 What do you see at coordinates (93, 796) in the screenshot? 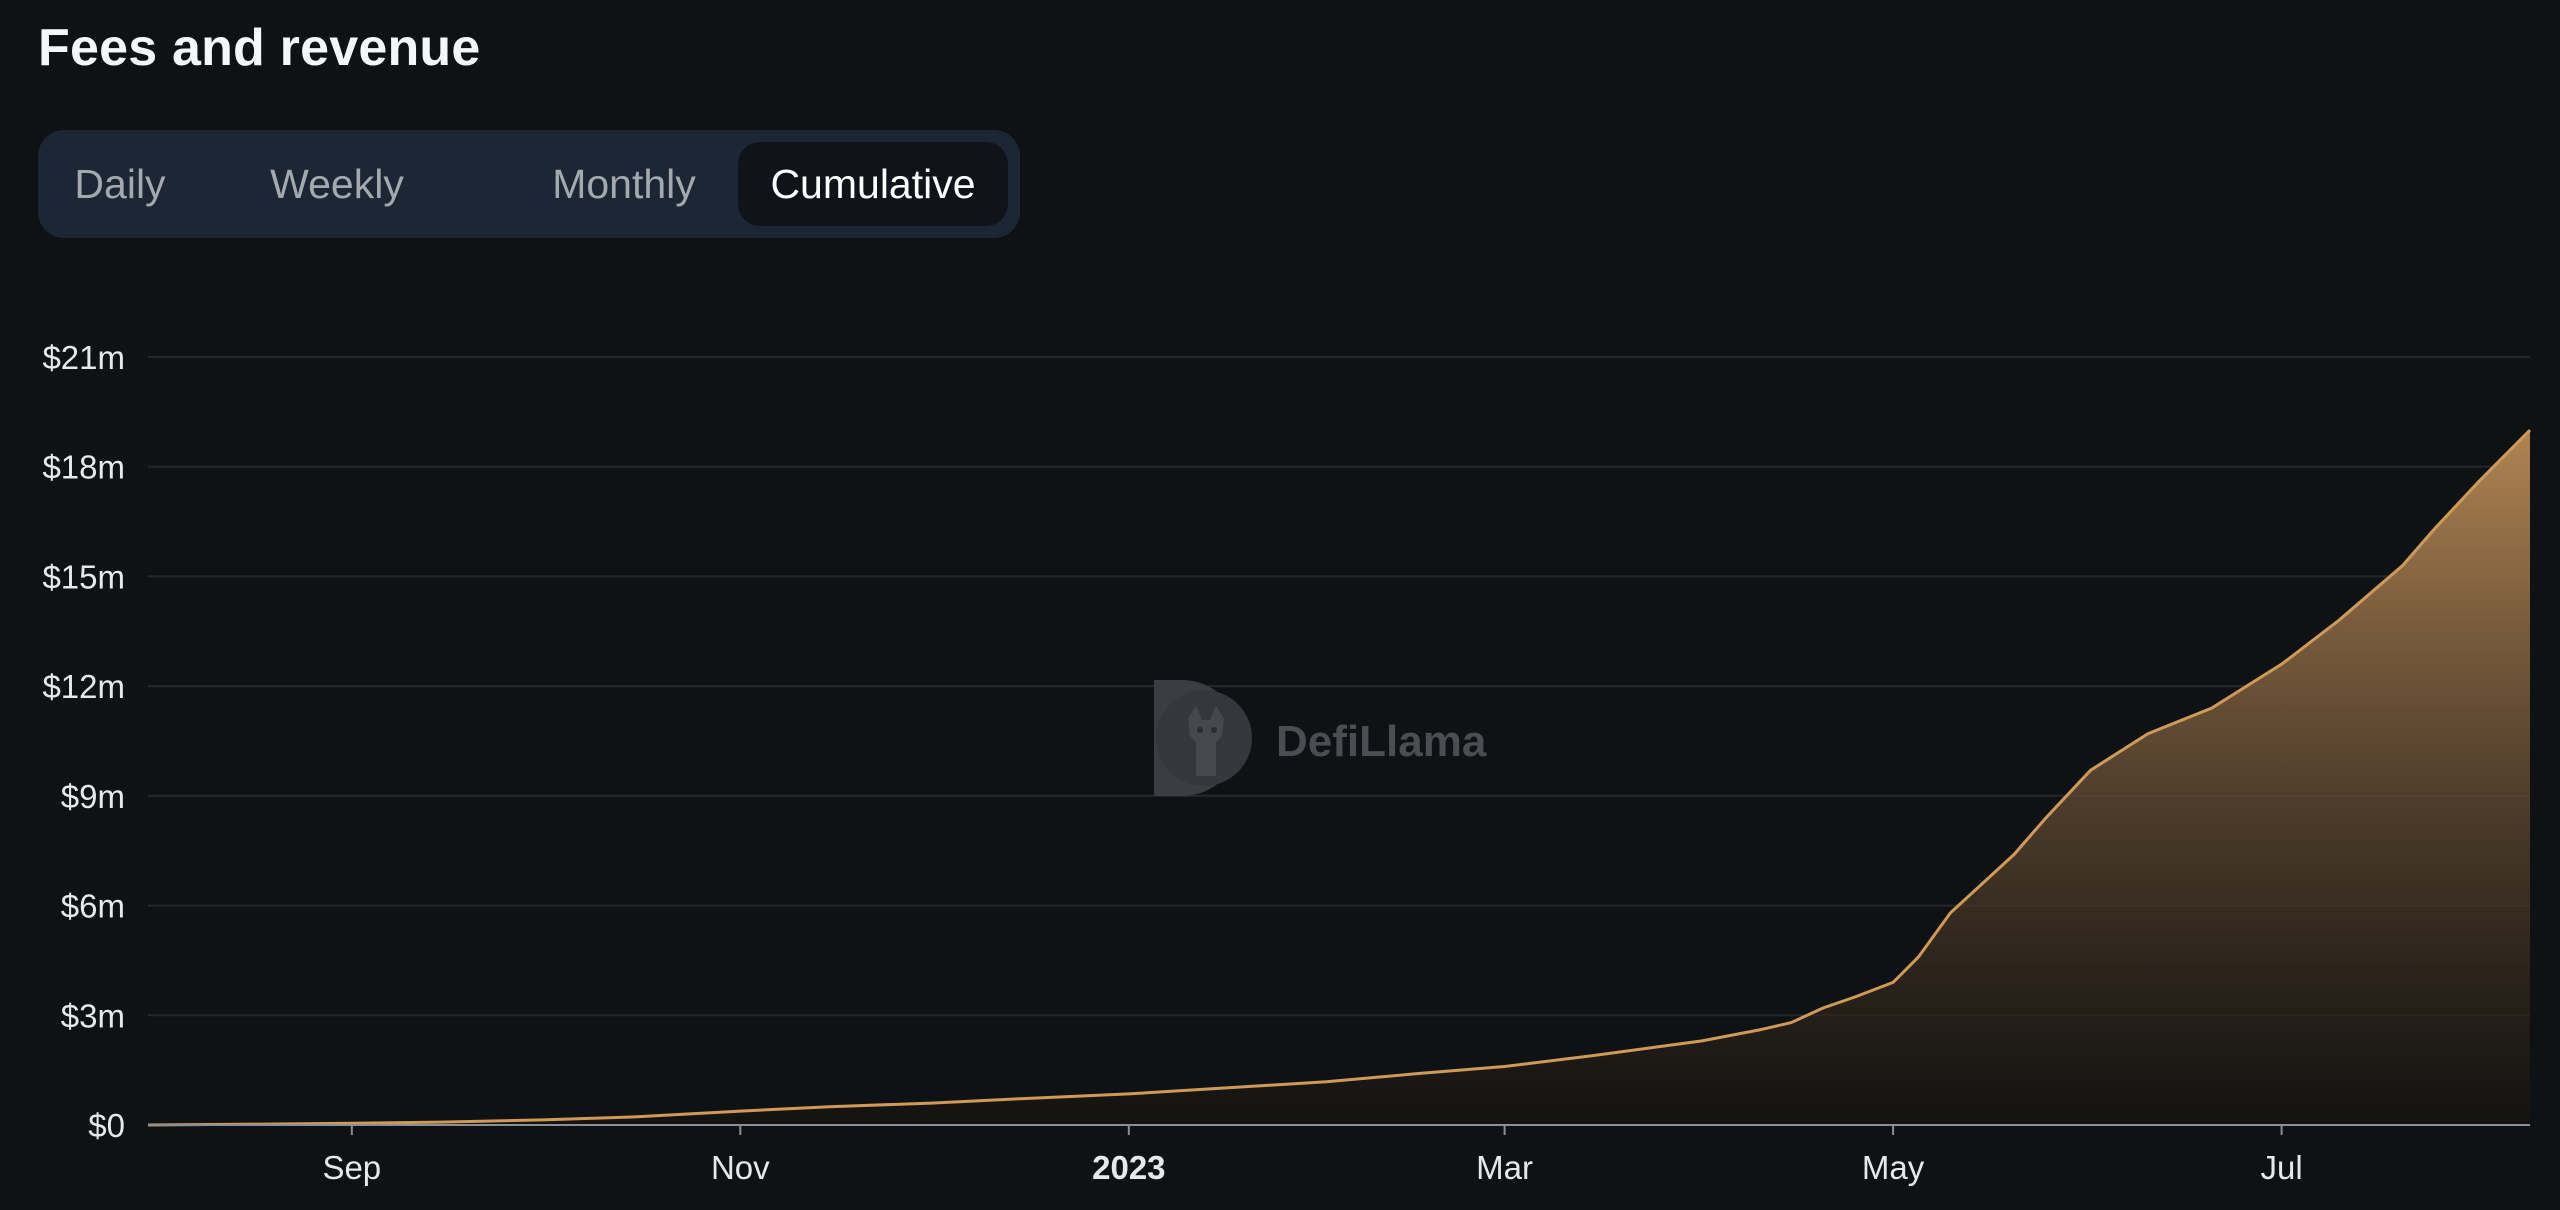
I see `y-tick-label: $9m` at bounding box center [93, 796].